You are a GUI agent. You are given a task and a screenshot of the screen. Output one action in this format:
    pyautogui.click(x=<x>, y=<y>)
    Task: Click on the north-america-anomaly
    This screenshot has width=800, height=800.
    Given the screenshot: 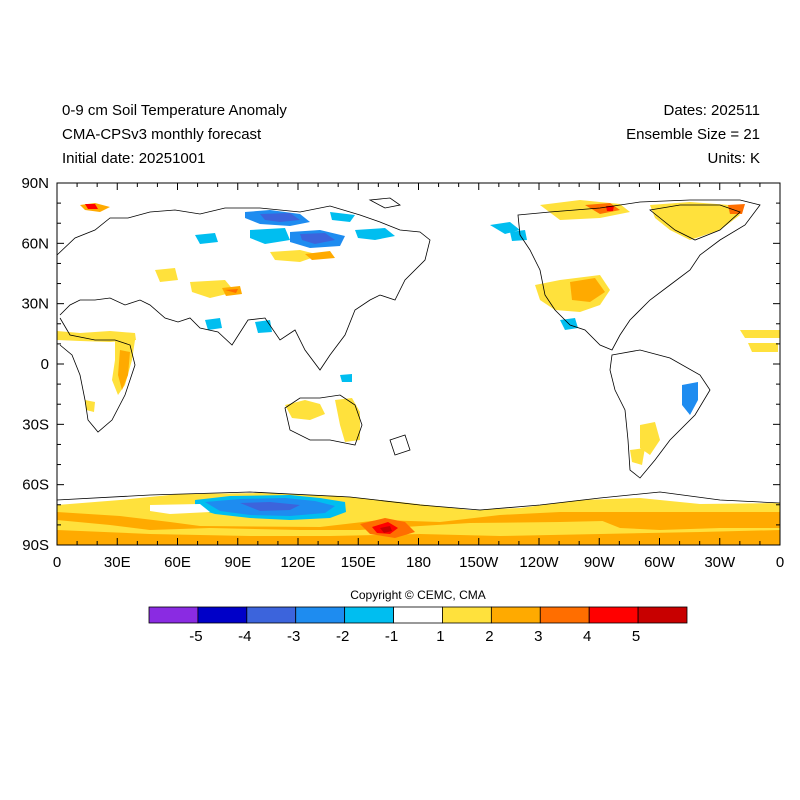 What is the action you would take?
    pyautogui.click(x=617, y=265)
    